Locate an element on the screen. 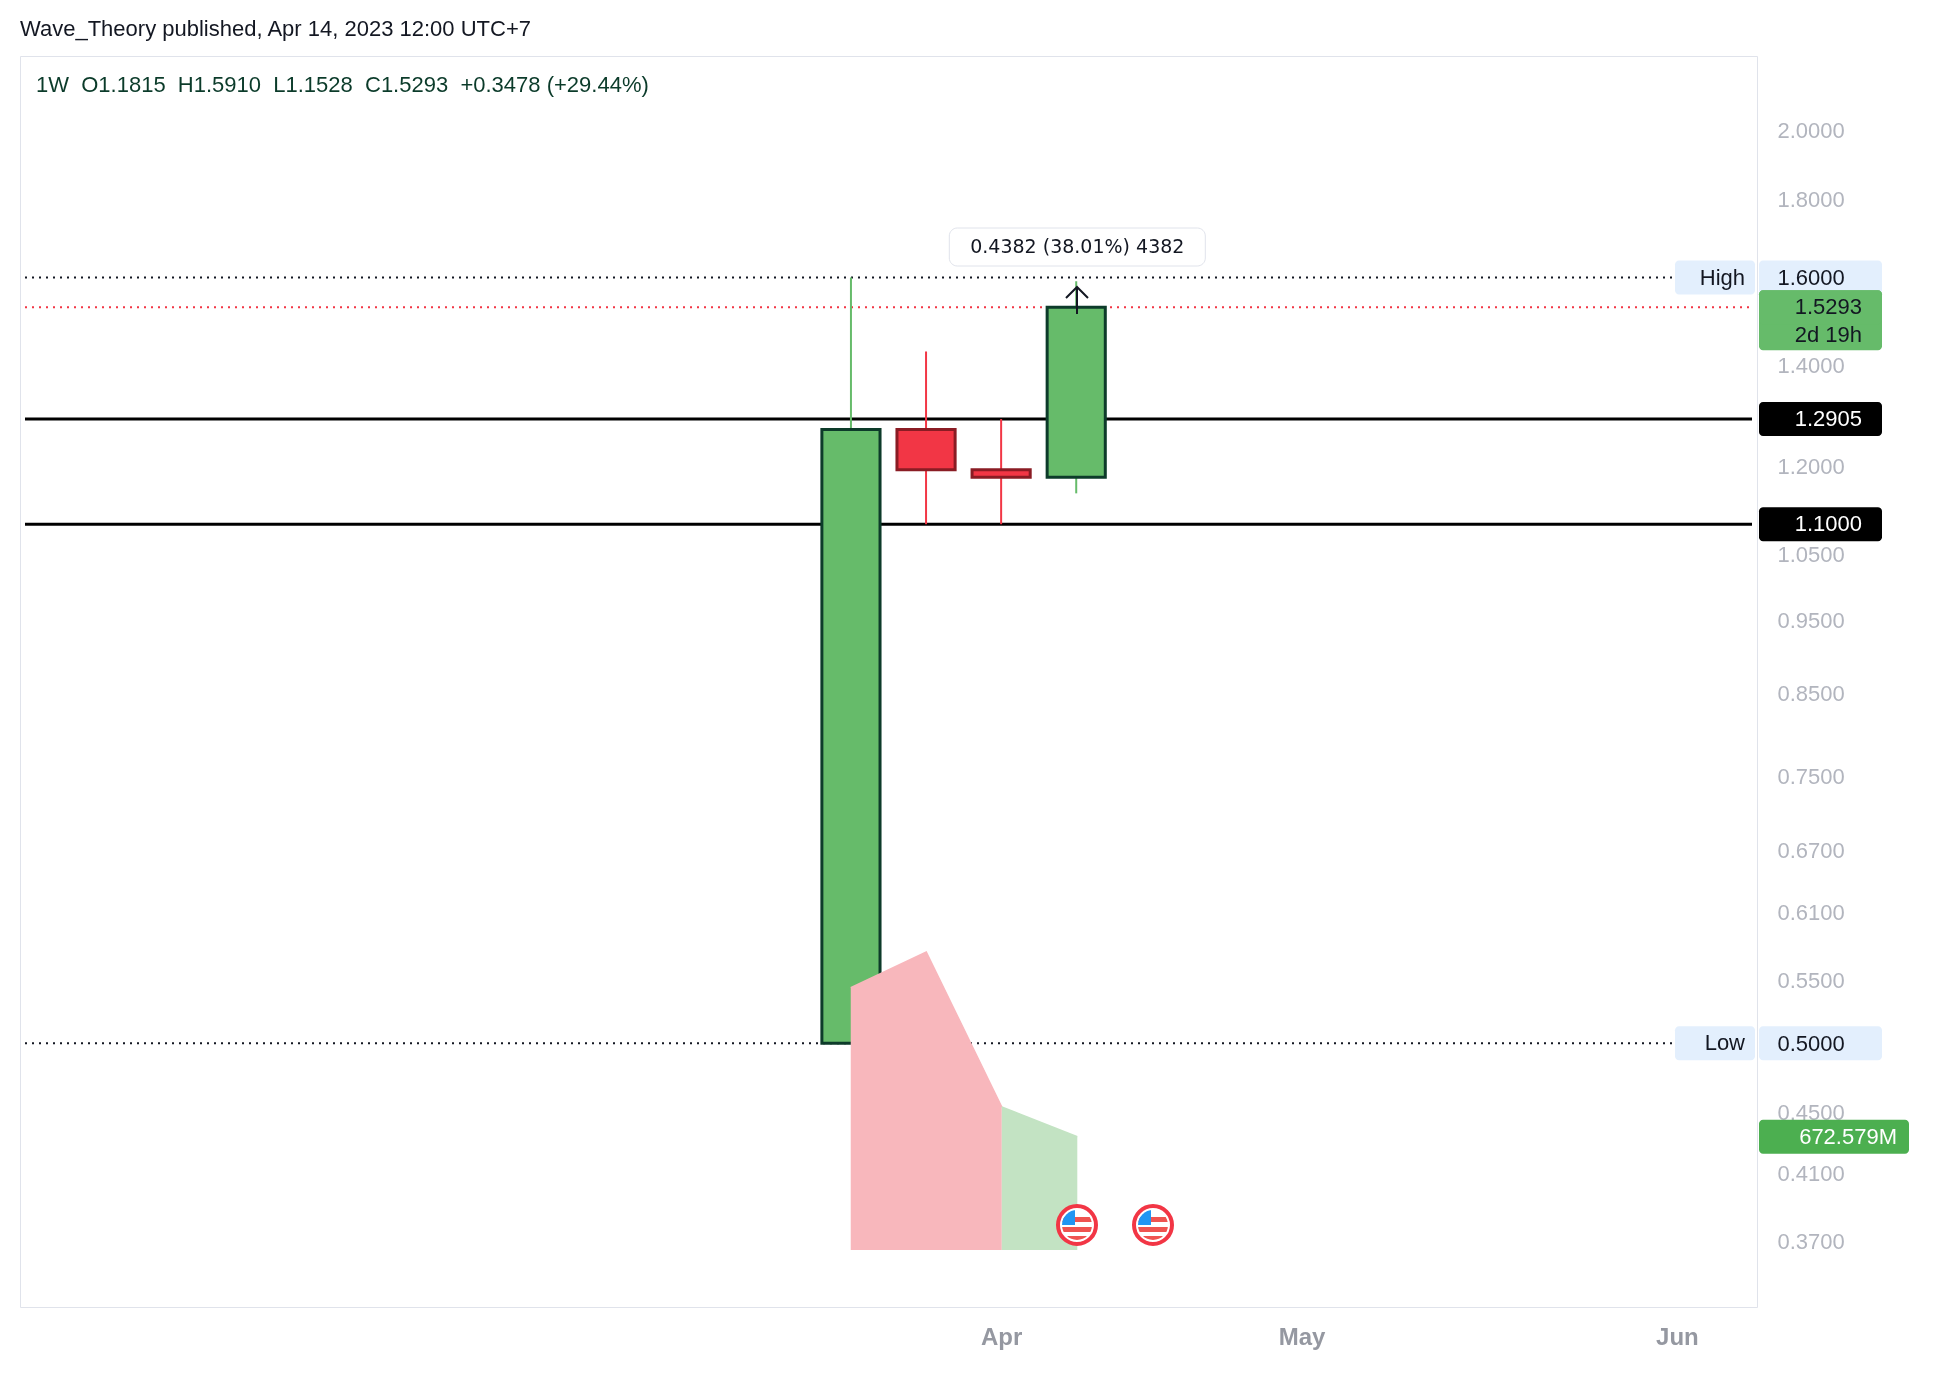  ref-line-label: 1.2905 is located at coordinates (1828, 419).